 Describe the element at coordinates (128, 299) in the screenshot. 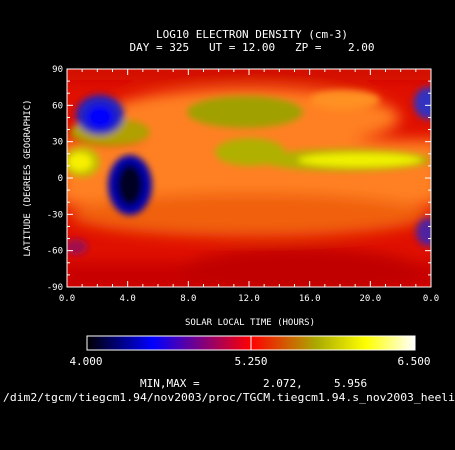

I see `x-tick-label: 4.0` at that location.